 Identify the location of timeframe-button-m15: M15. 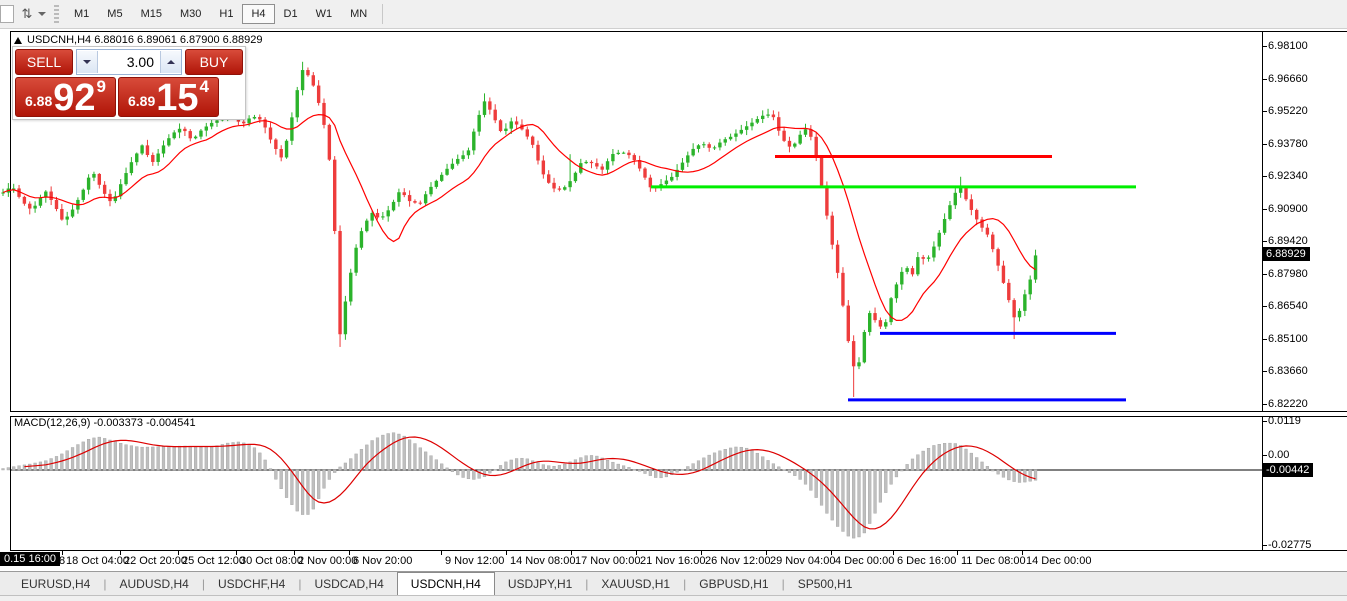
(151, 14).